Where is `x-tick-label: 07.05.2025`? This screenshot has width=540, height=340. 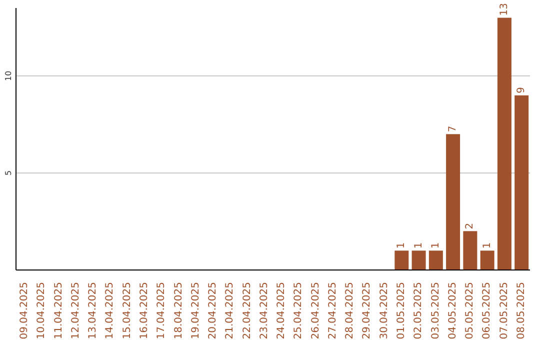 x-tick-label: 07.05.2025 is located at coordinates (504, 311).